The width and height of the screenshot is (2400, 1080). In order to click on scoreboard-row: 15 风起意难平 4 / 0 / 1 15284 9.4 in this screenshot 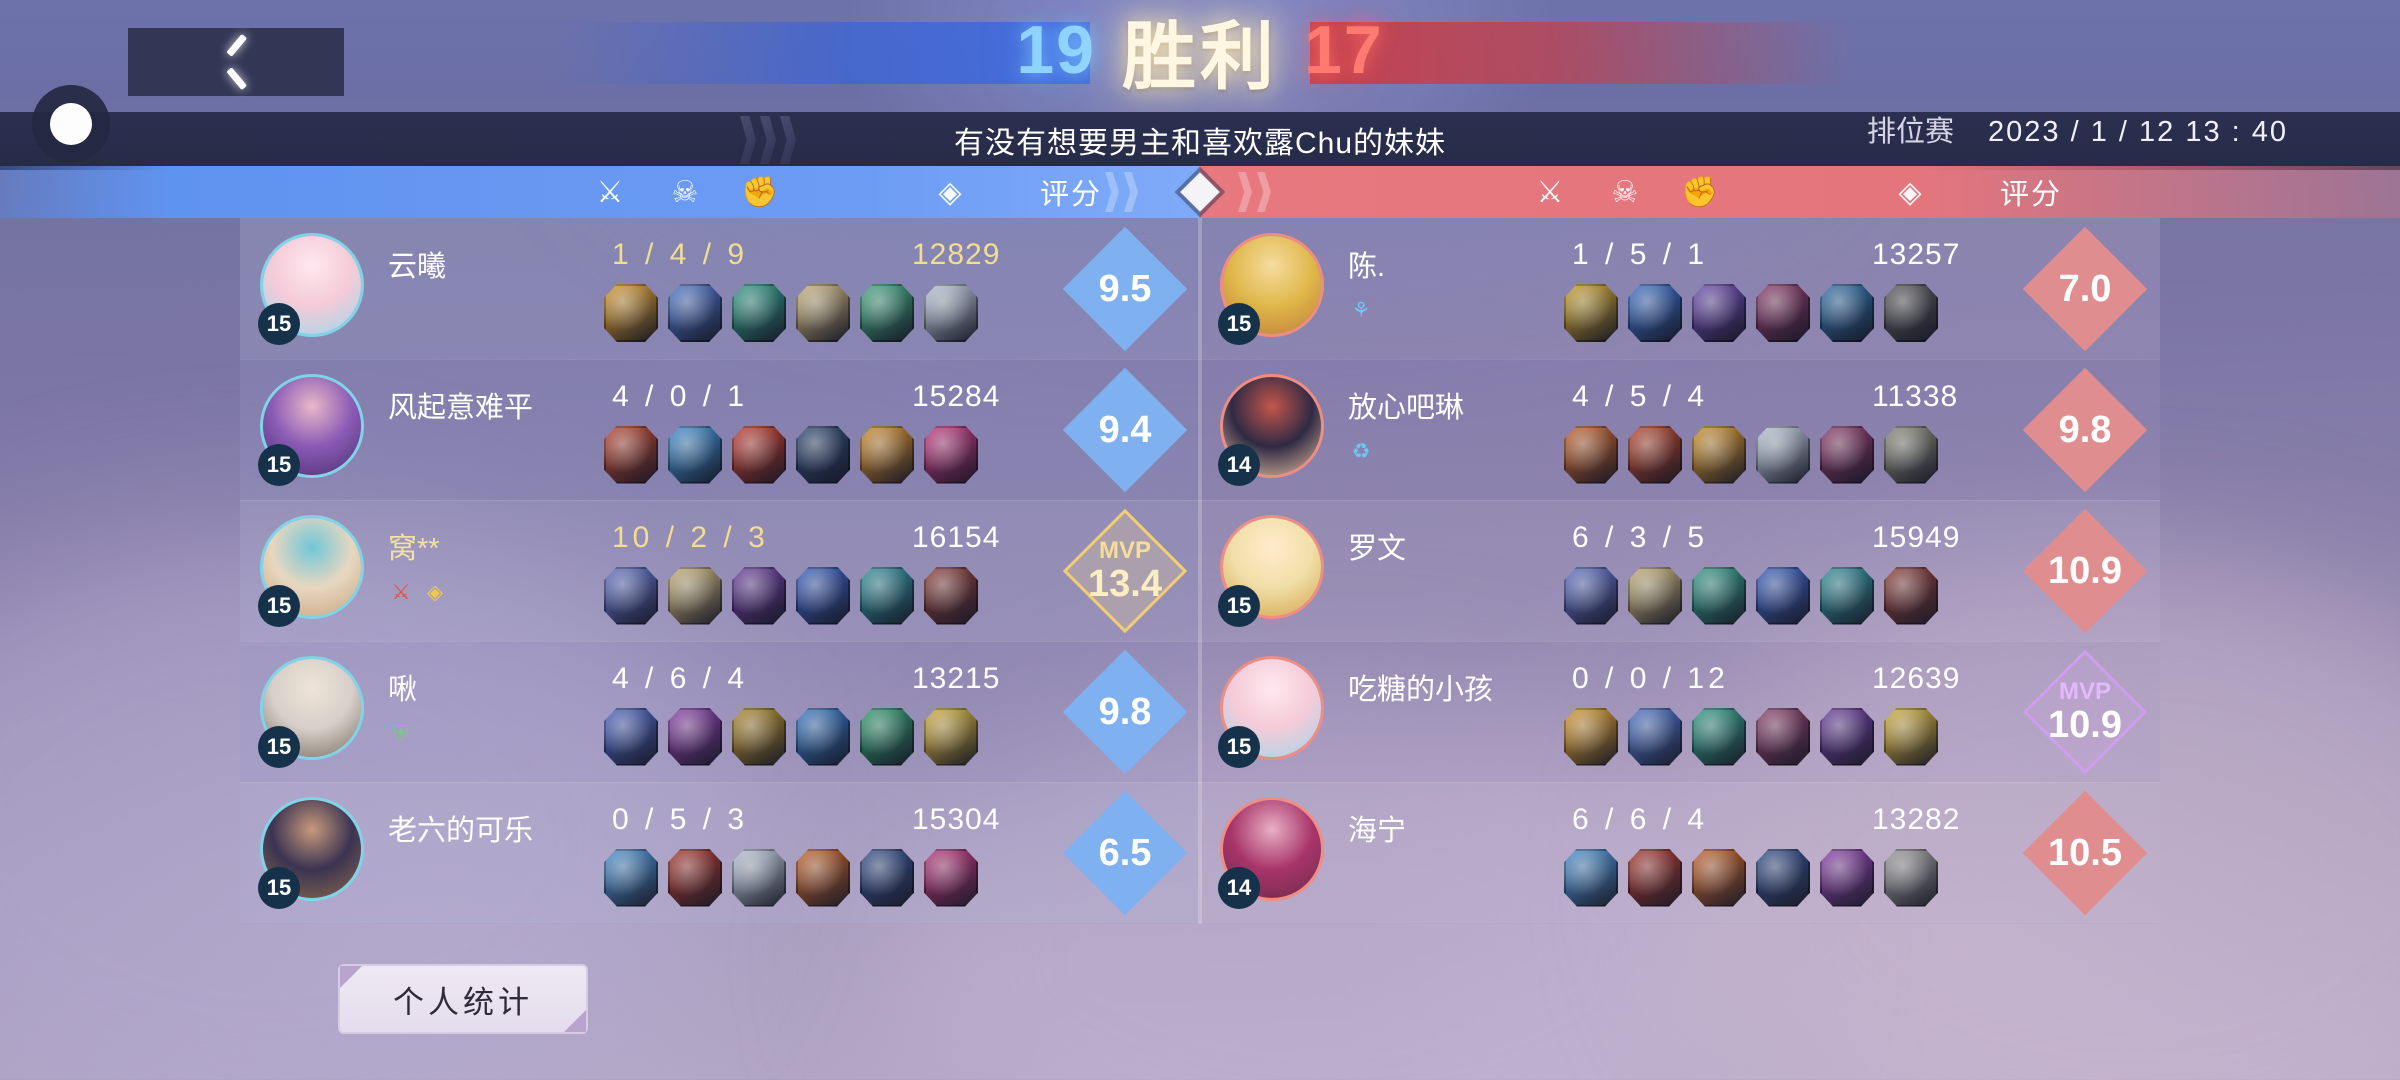, I will do `click(720, 429)`.